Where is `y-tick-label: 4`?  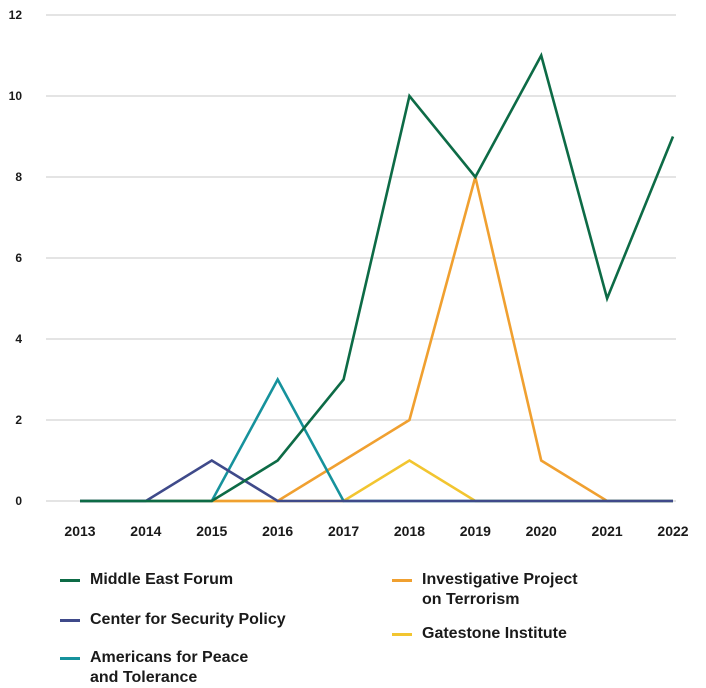 y-tick-label: 4 is located at coordinates (18, 339).